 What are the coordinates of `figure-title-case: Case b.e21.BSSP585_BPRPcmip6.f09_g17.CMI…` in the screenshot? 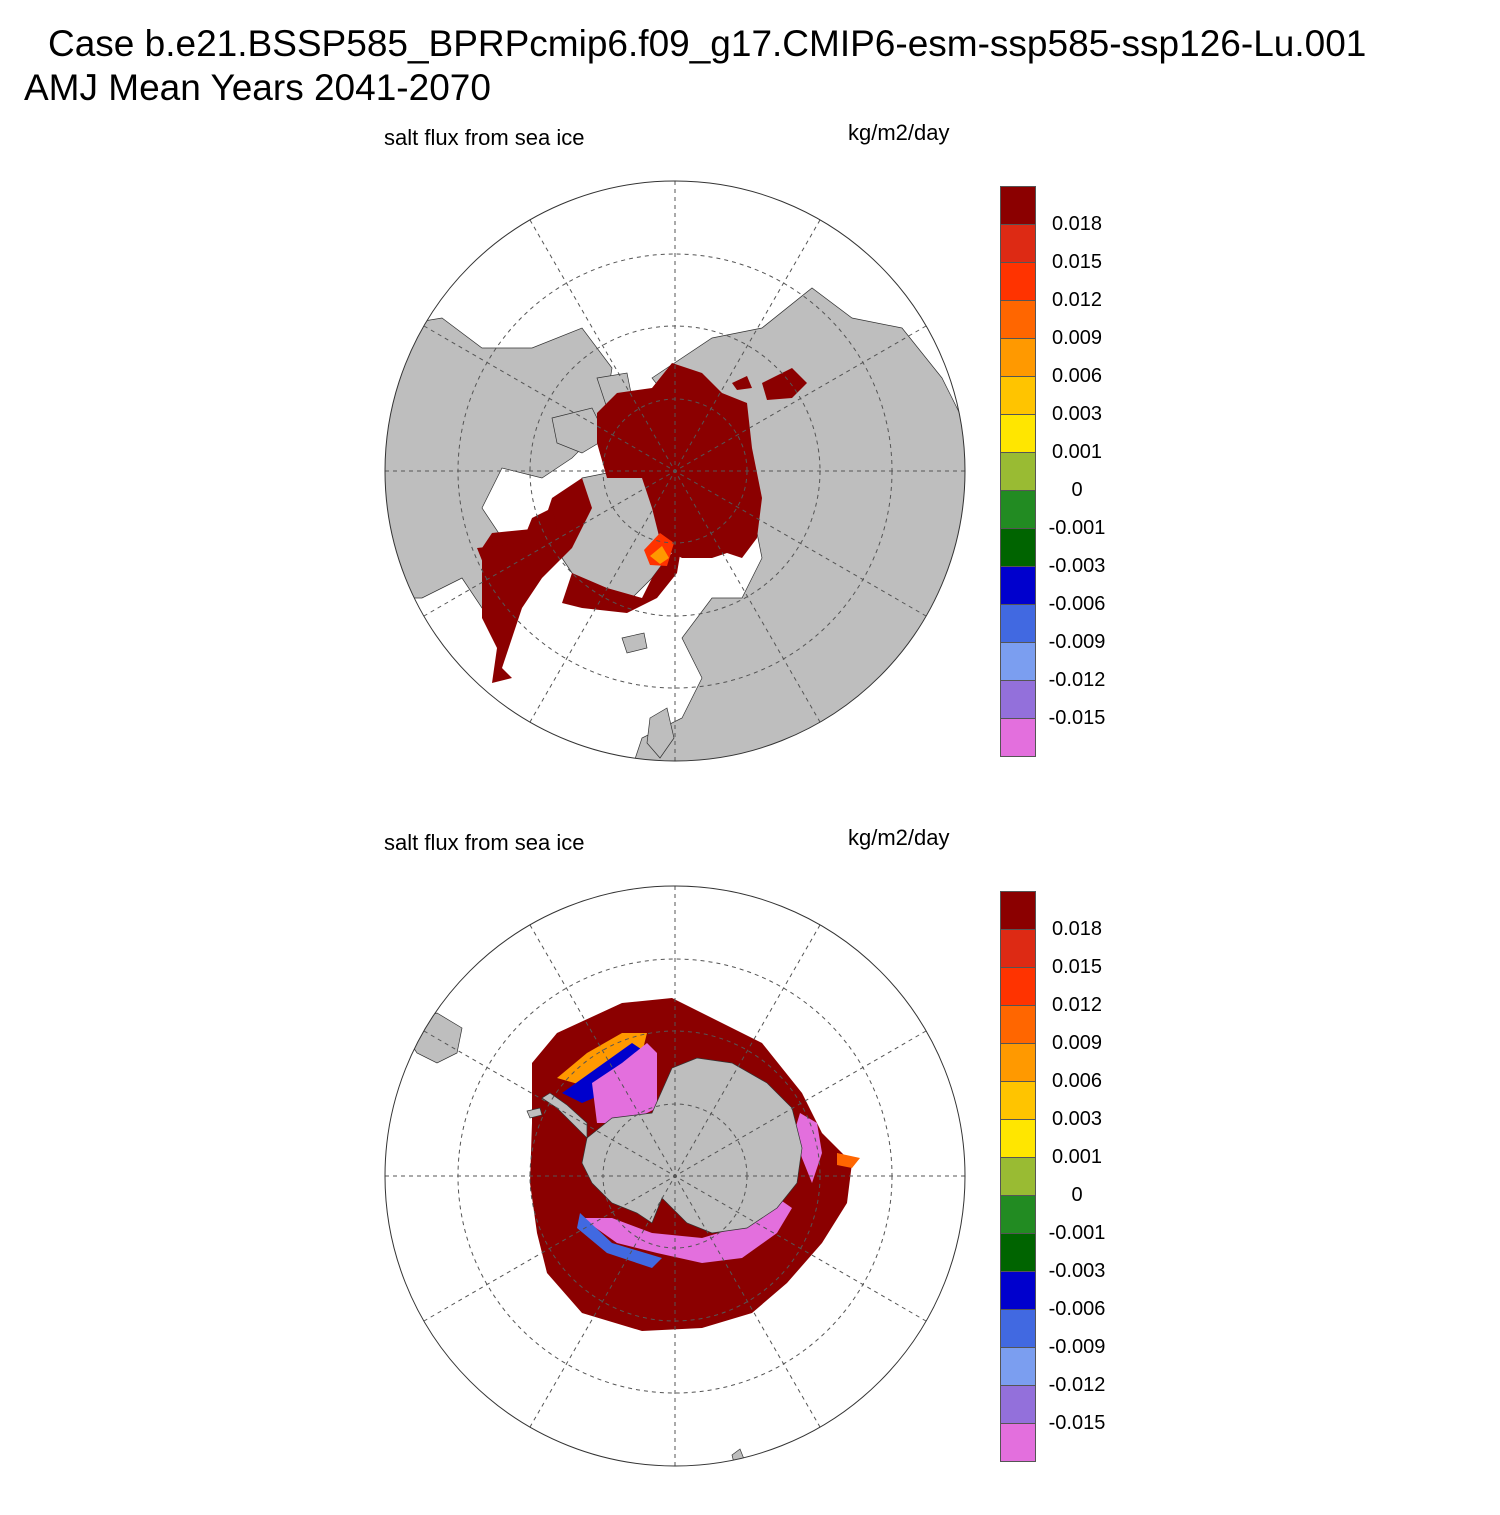 It's located at (707, 43).